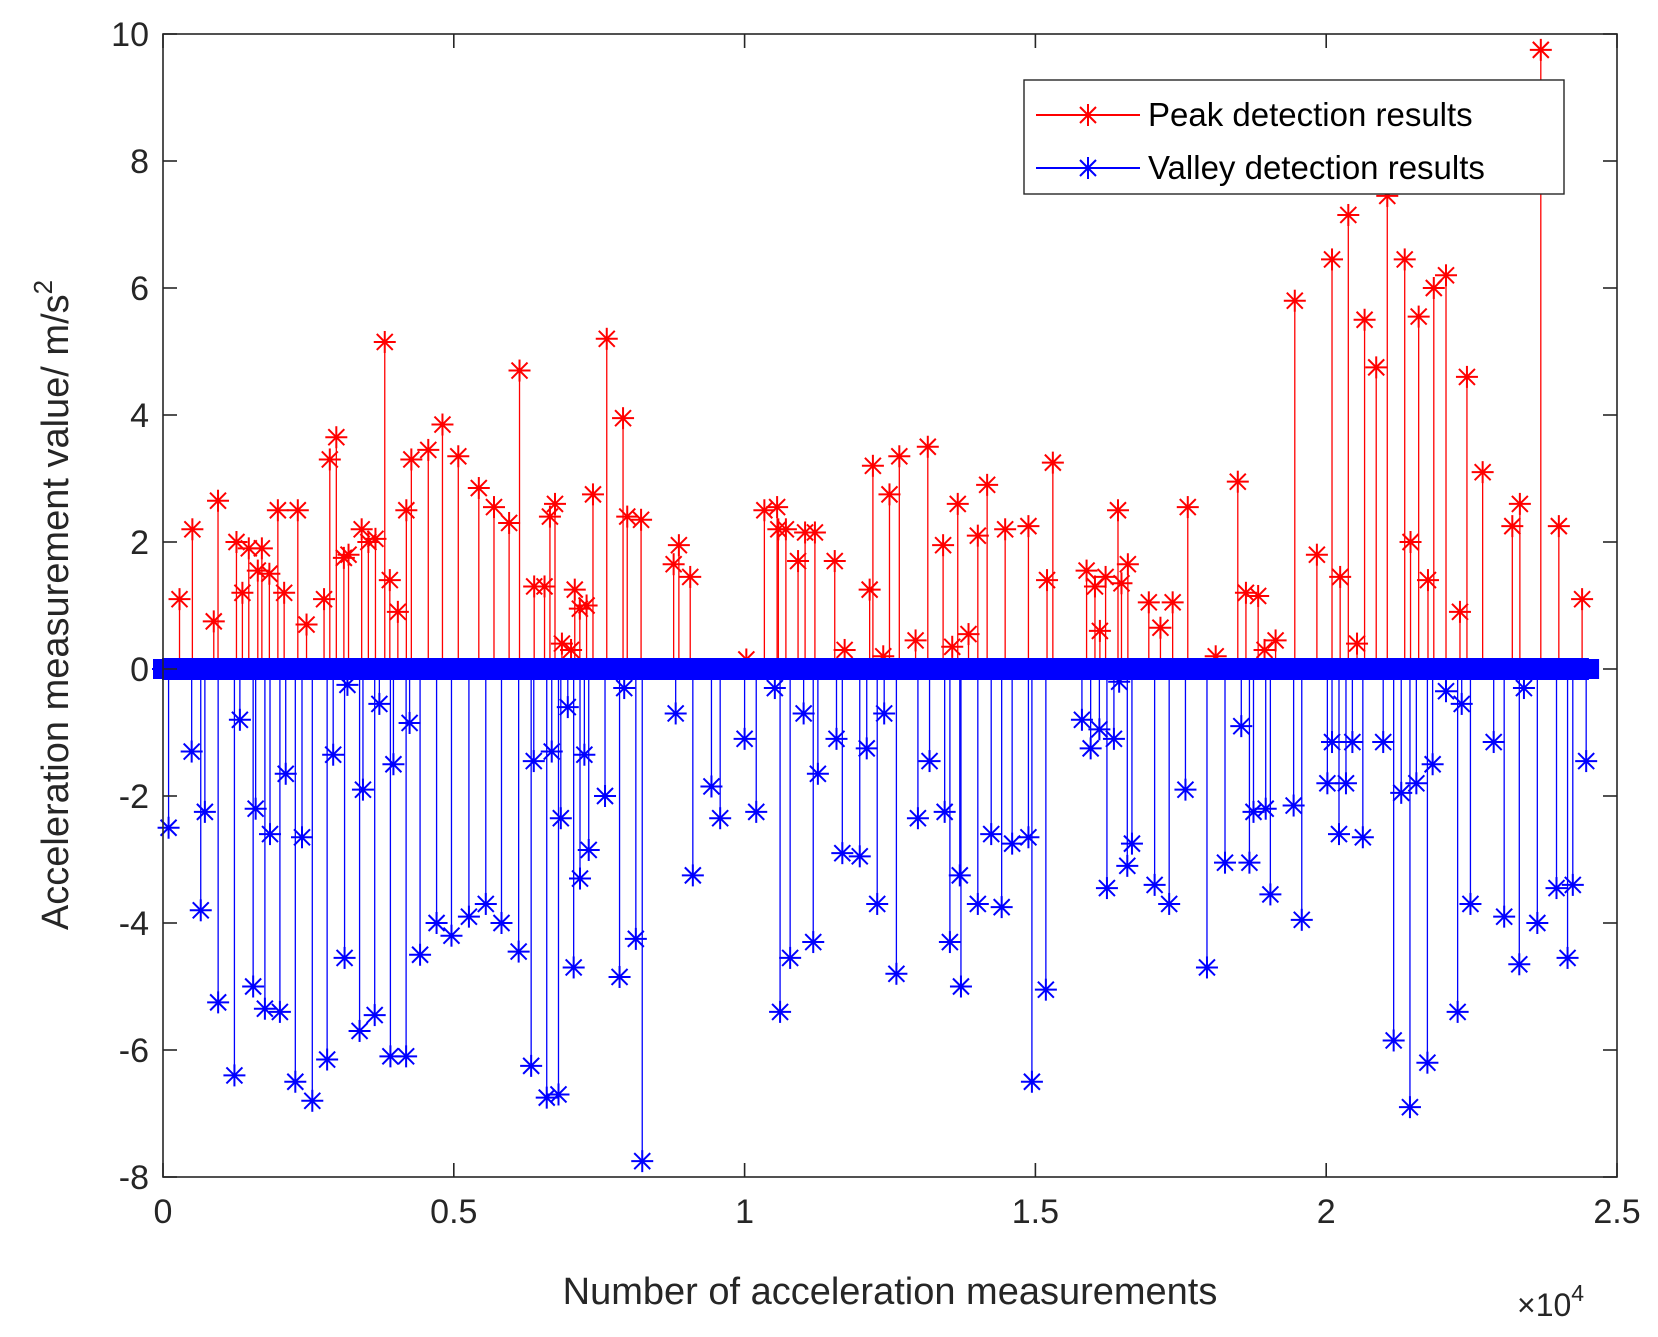  I want to click on x-tick-label: 1.5, so click(1035, 1212).